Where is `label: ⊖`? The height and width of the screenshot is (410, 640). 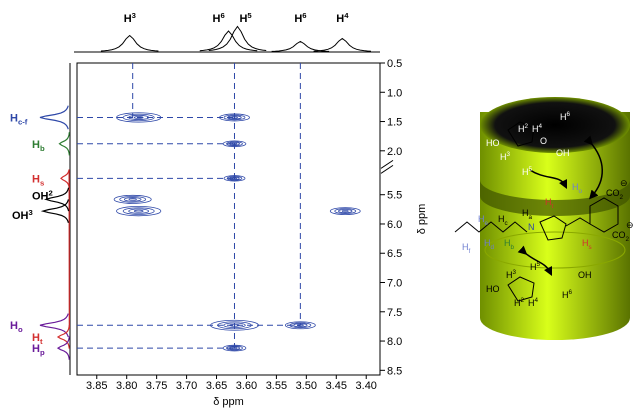
label: ⊖ is located at coordinates (630, 225).